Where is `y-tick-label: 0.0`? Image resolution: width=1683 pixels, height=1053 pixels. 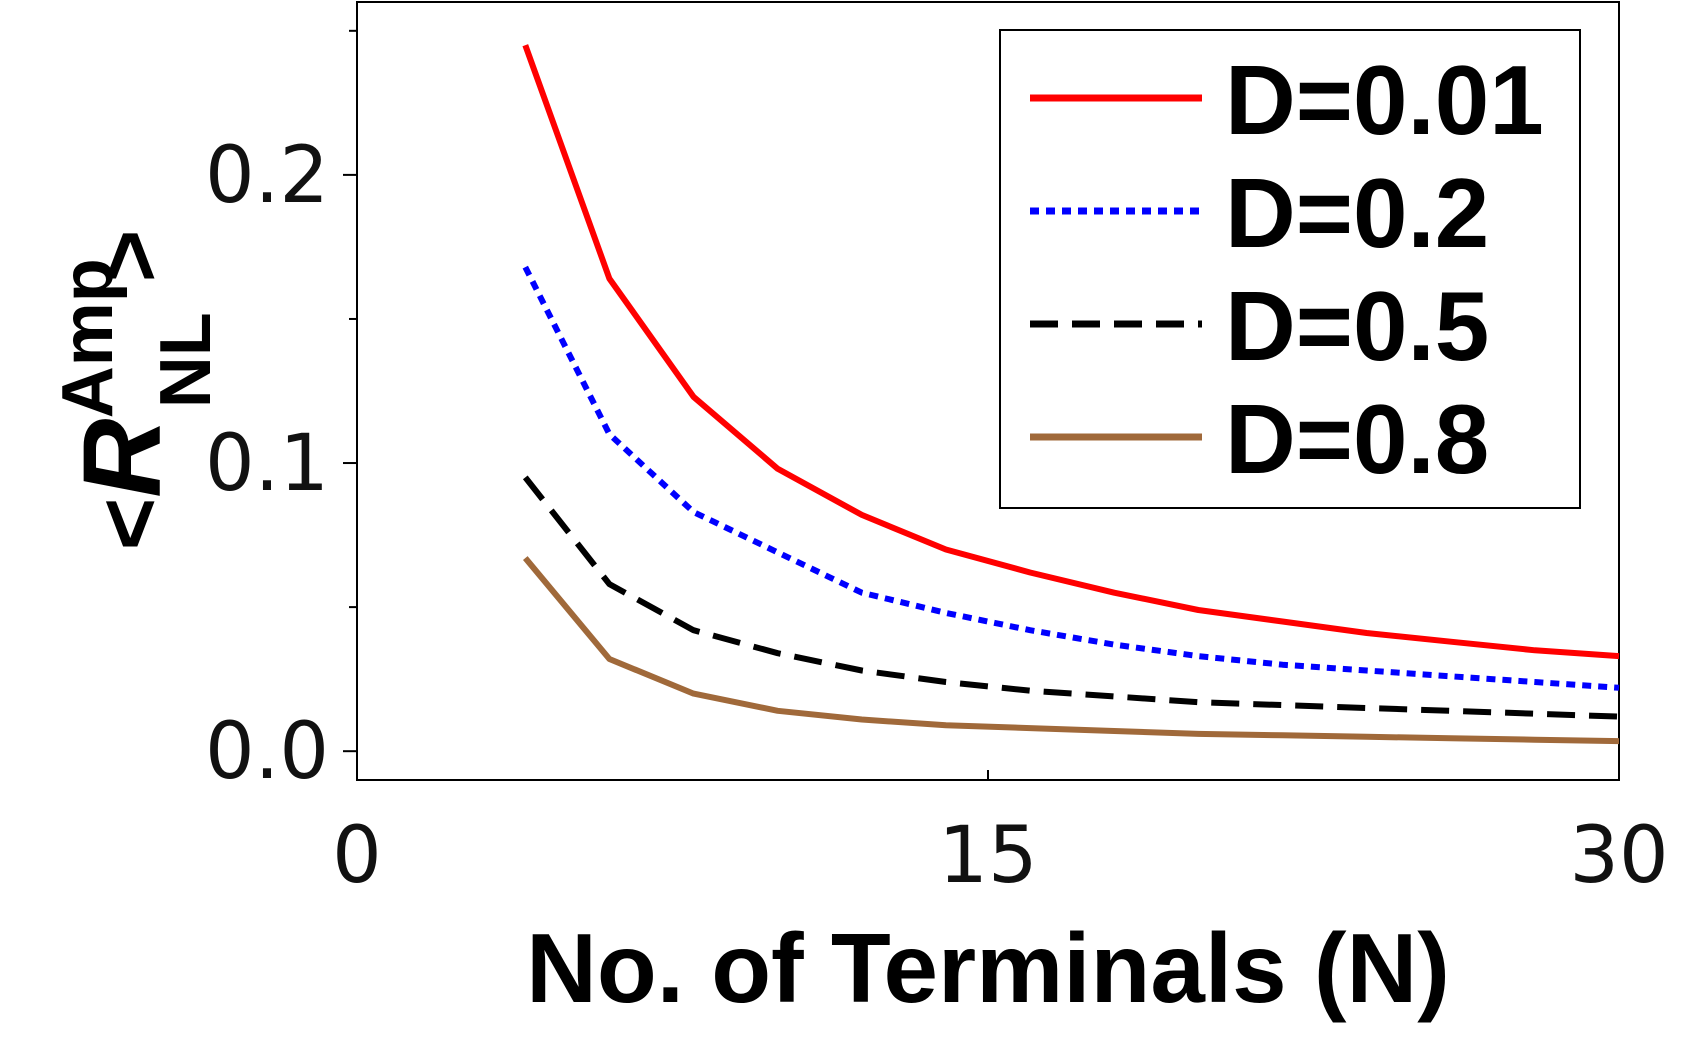 y-tick-label: 0.0 is located at coordinates (267, 752).